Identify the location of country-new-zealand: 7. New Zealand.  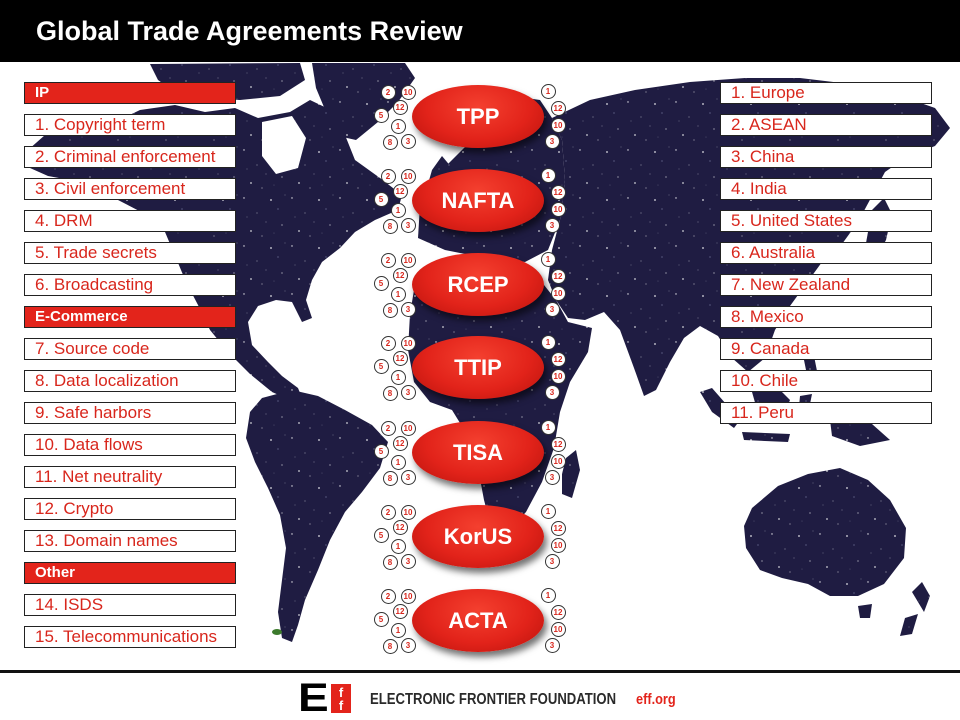
(826, 285).